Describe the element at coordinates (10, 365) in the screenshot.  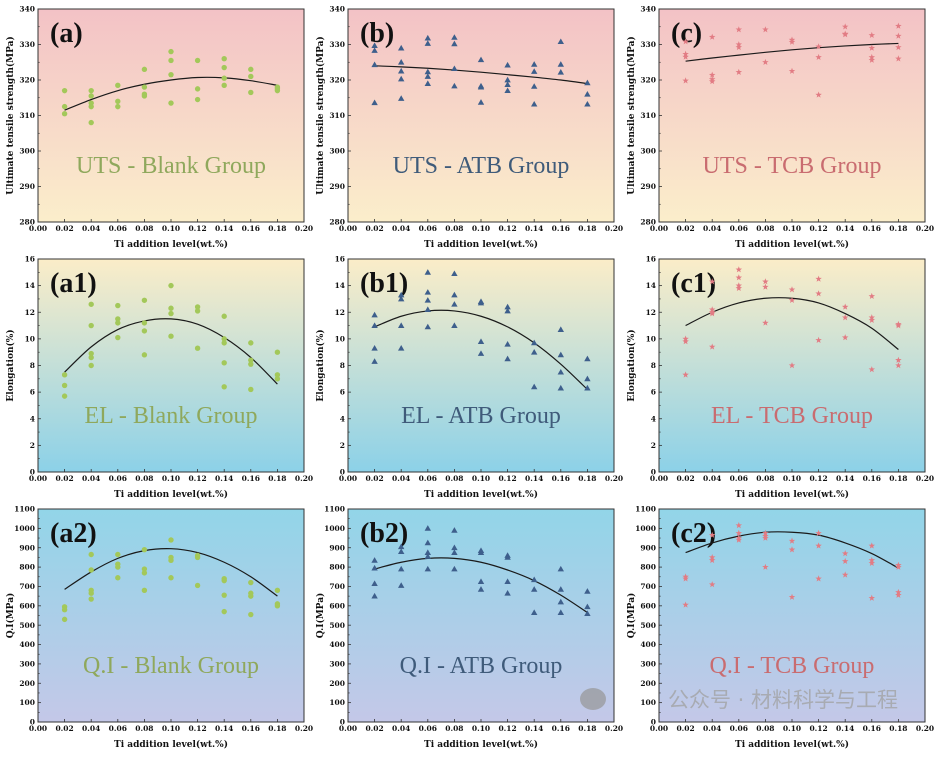
I see `y-axis-label: Elongation(%)` at that location.